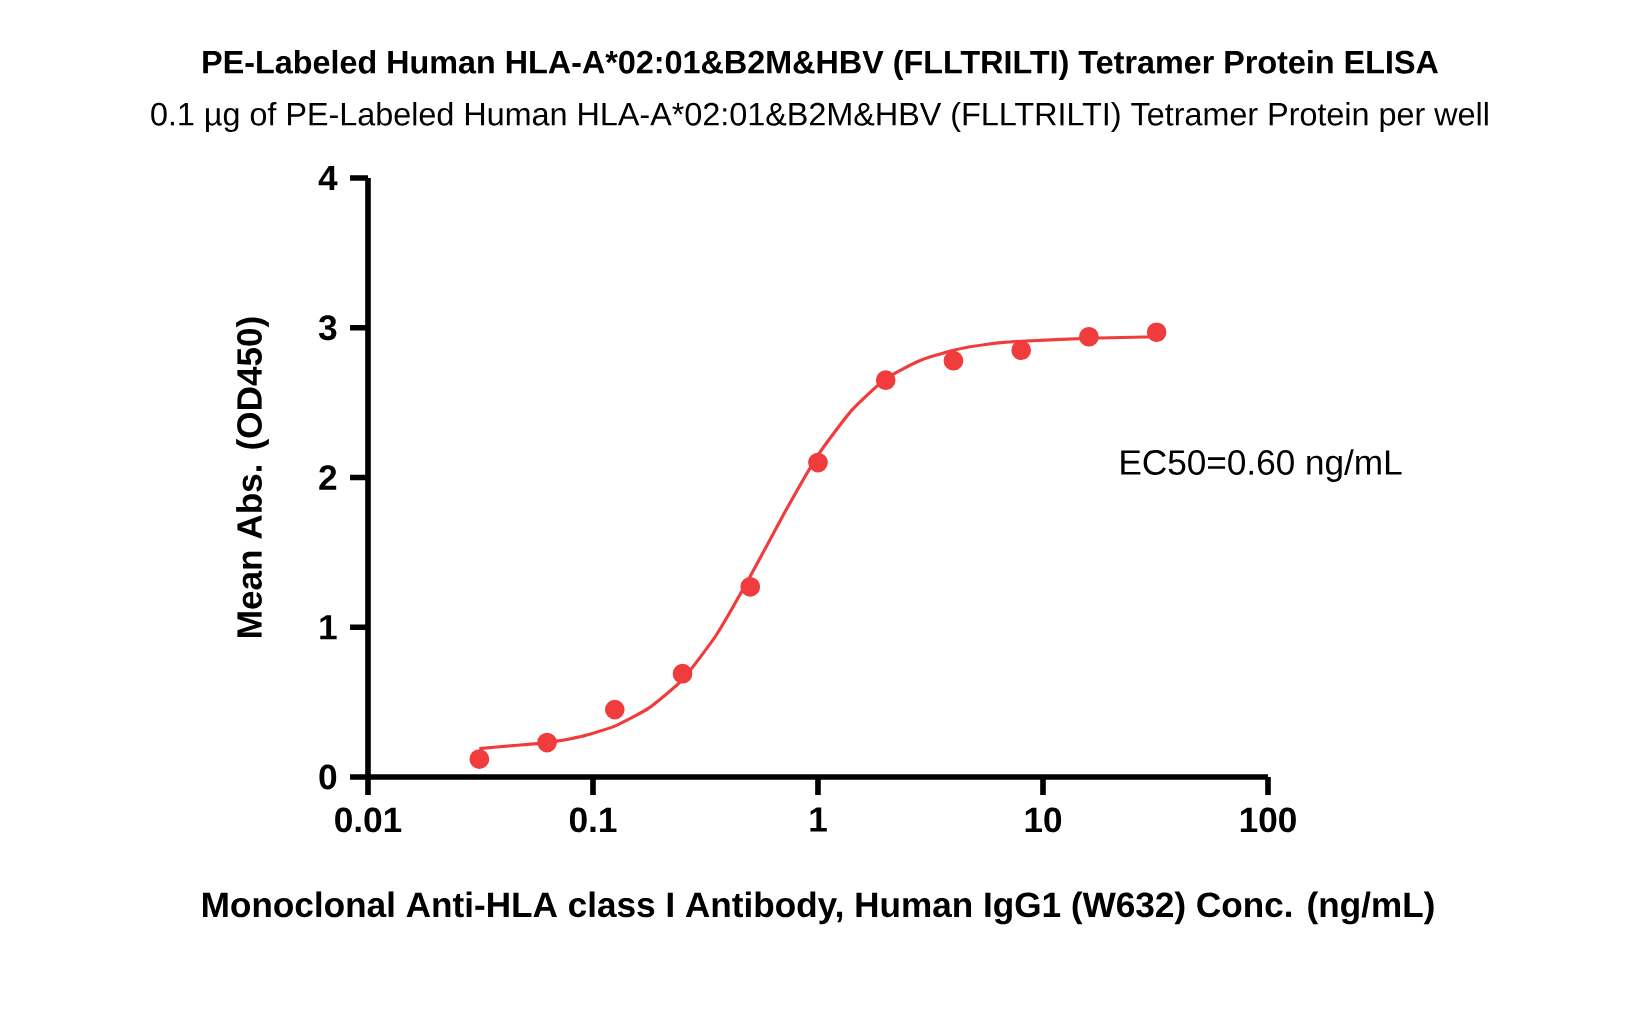 The image size is (1641, 1032). What do you see at coordinates (1261, 465) in the screenshot?
I see `annotation: EC50=0.60 ng/mL` at bounding box center [1261, 465].